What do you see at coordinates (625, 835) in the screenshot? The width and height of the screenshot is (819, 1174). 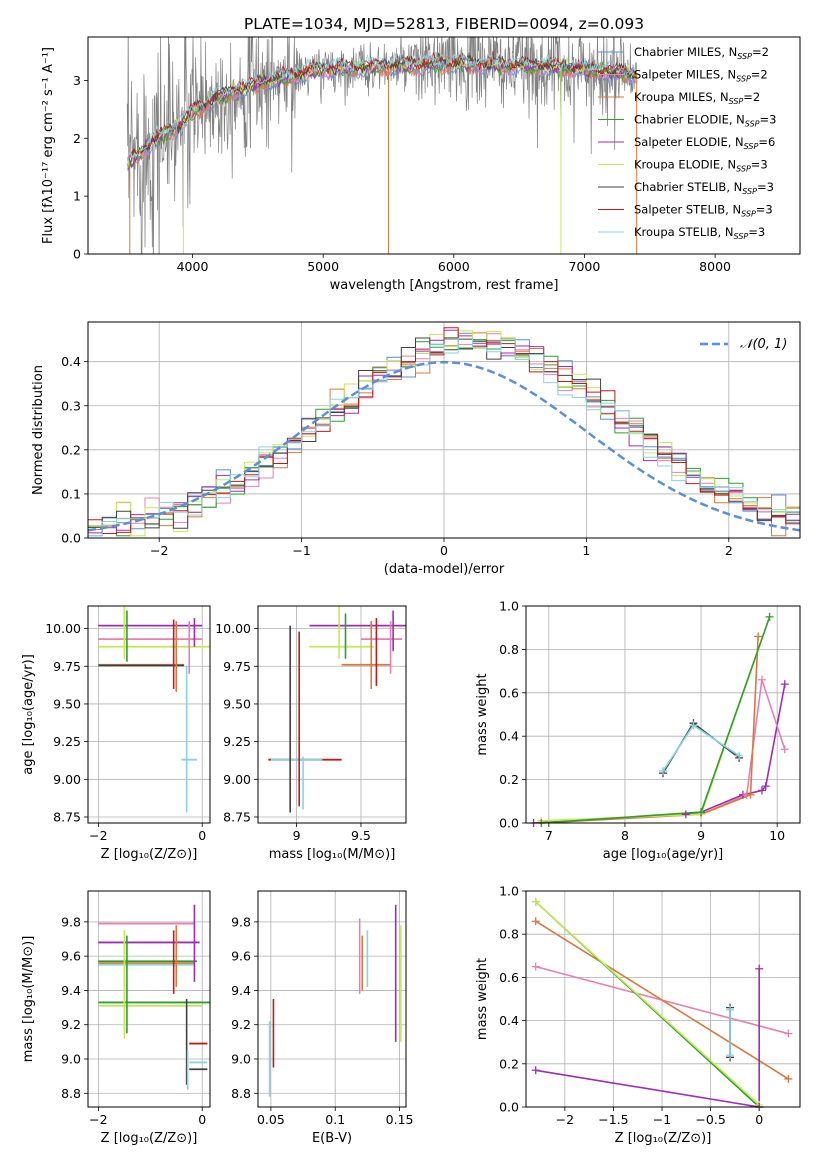 I see `x-tick-label: 8` at bounding box center [625, 835].